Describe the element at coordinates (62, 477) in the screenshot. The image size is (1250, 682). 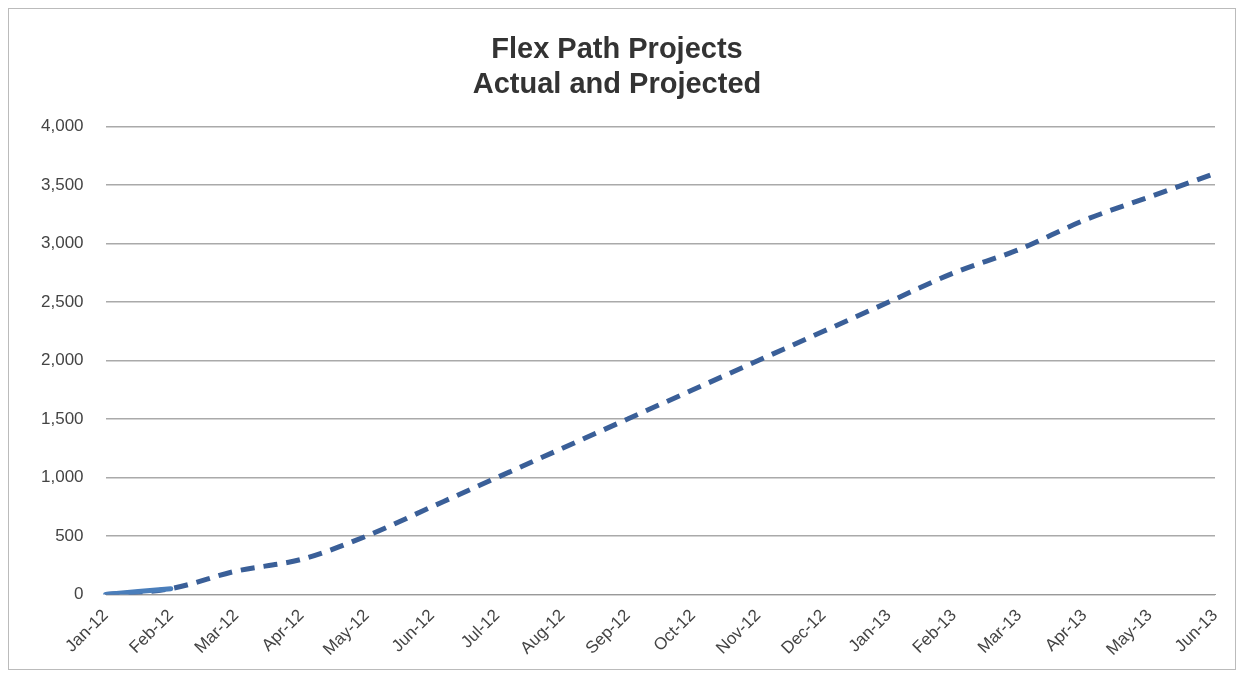
I see `y-tick-label: 1,000` at that location.